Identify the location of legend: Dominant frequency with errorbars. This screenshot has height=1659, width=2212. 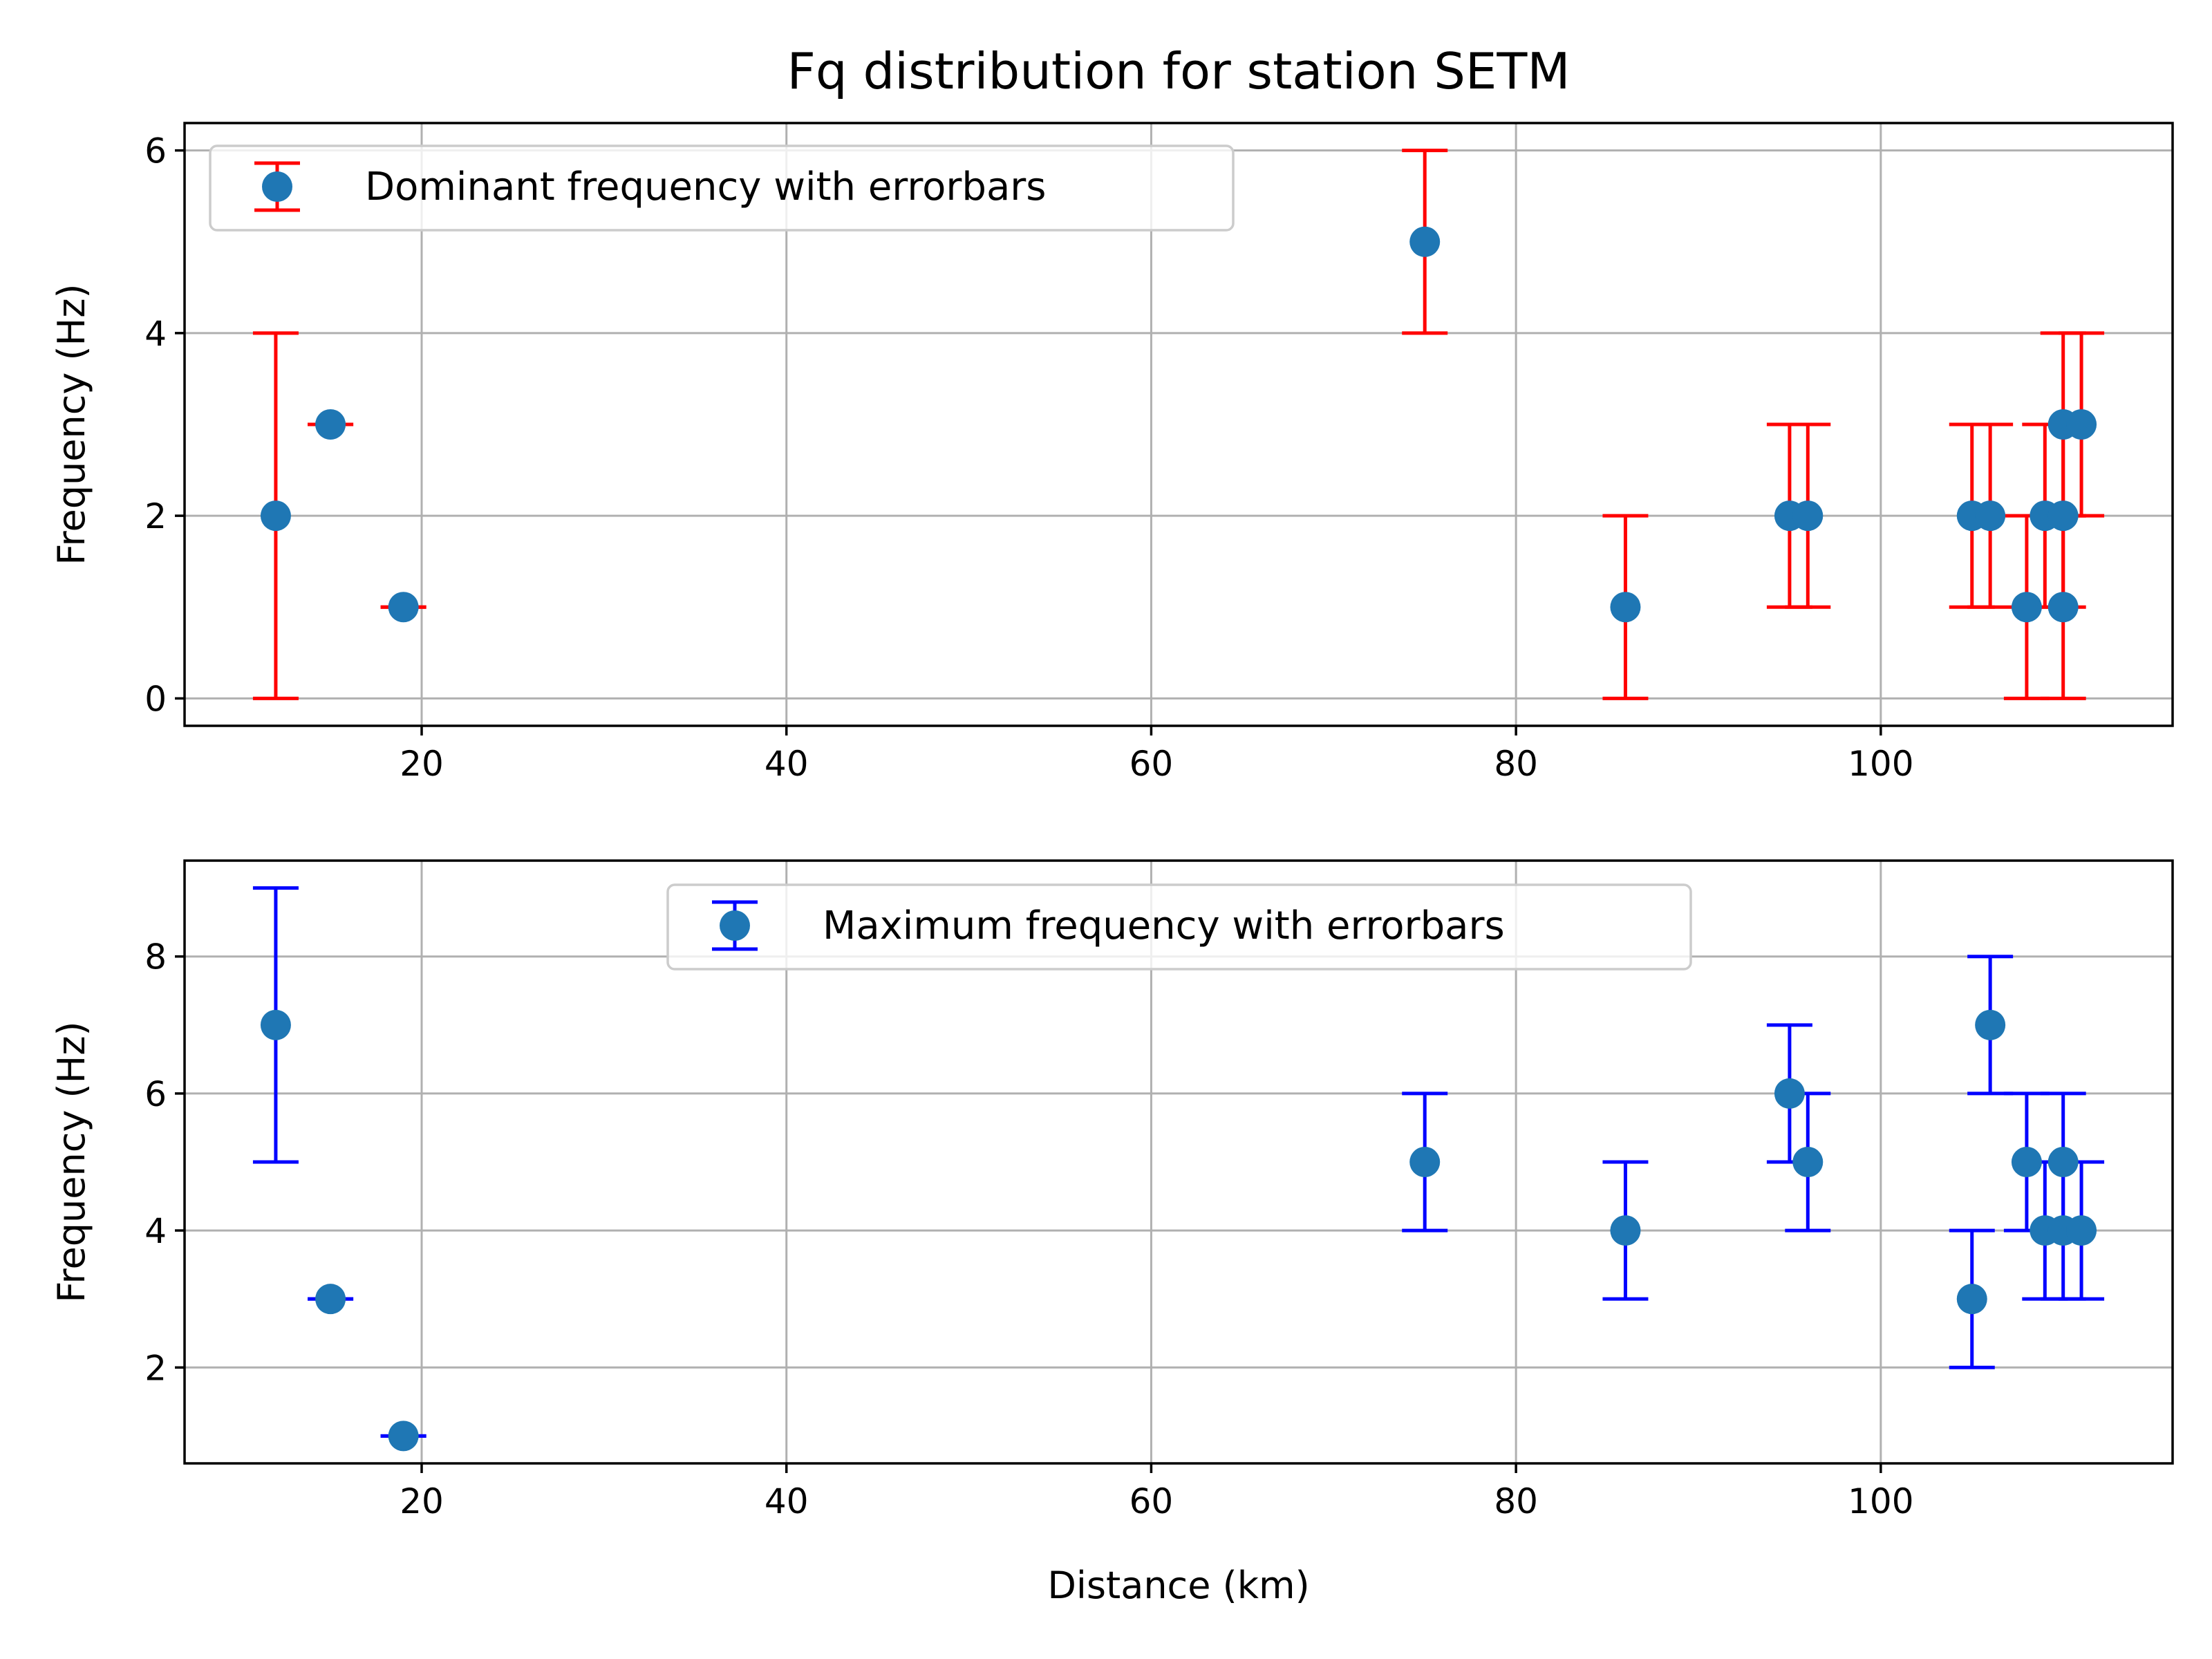
(722, 188).